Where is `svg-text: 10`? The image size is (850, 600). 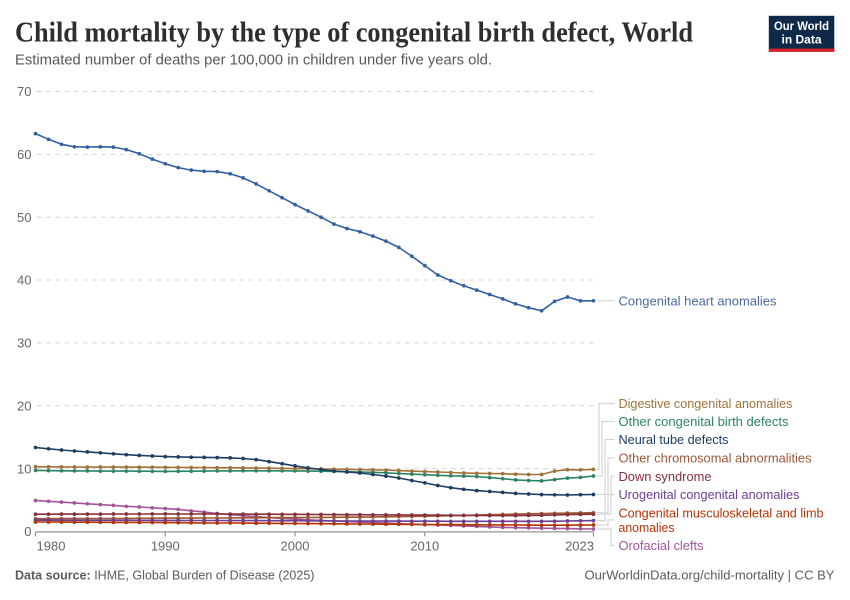
svg-text: 10 is located at coordinates (24, 468).